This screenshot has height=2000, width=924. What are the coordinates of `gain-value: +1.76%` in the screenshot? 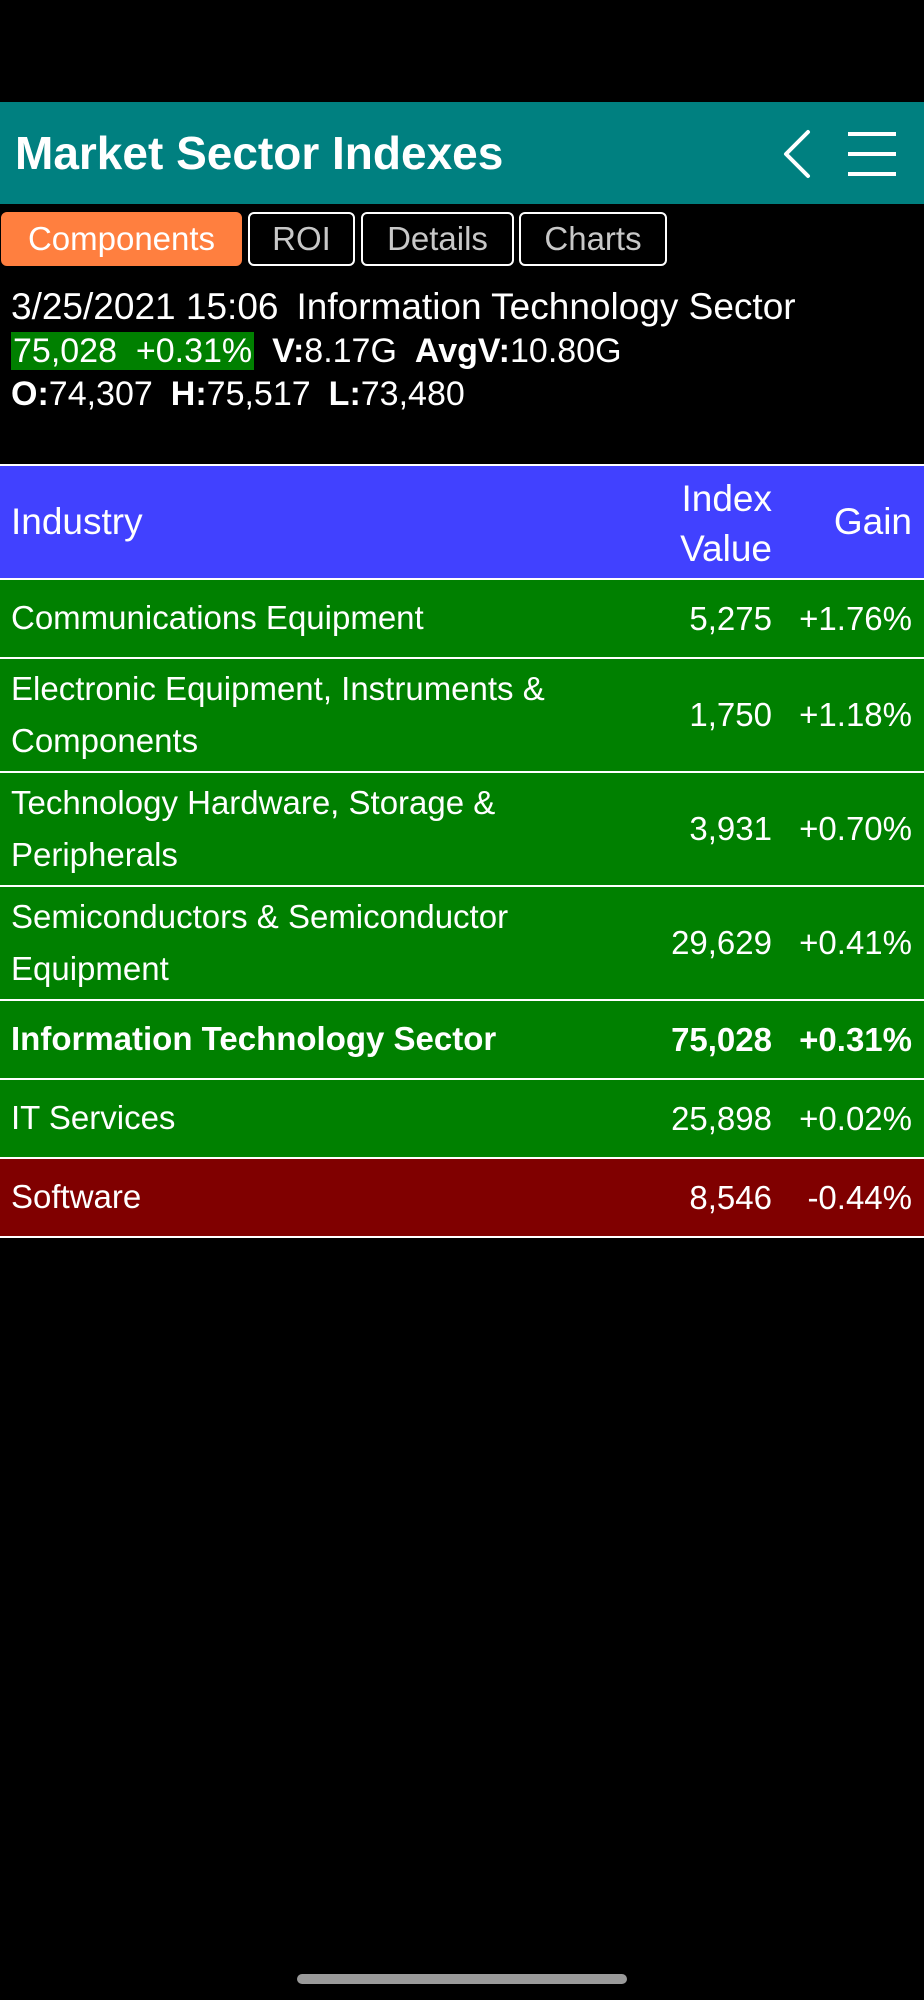 It's located at (855, 618).